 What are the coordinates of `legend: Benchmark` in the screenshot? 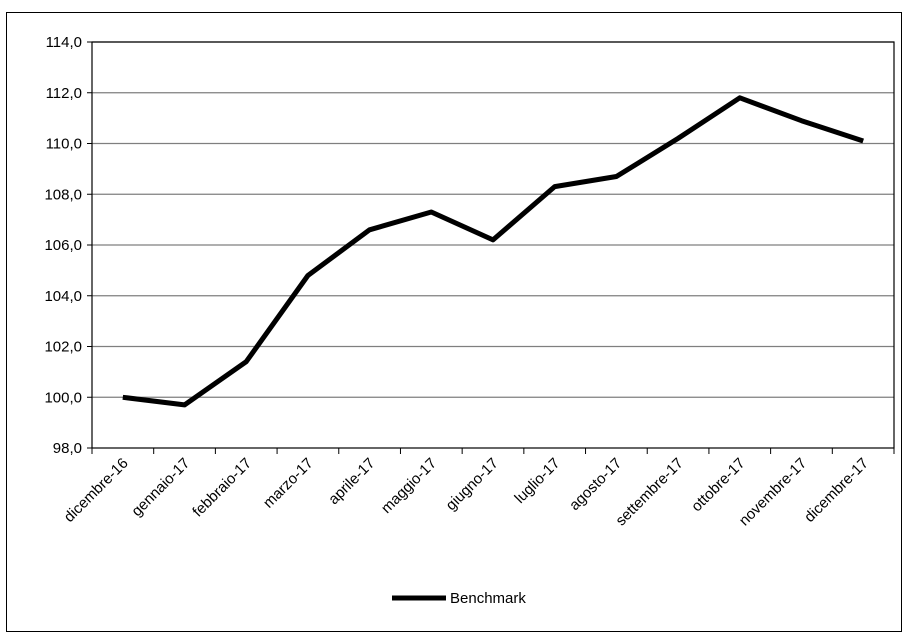 It's located at (459, 598).